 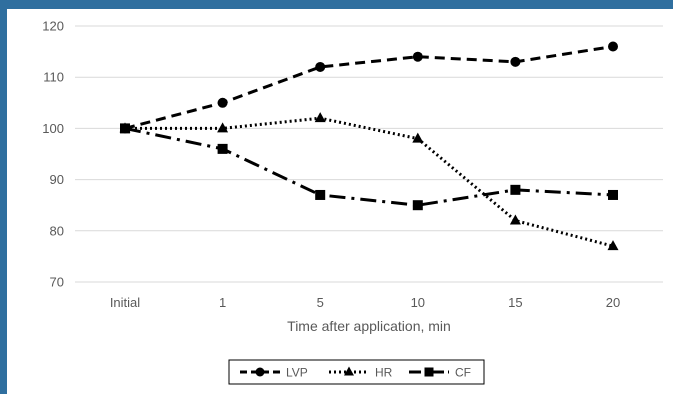 What do you see at coordinates (440, 373) in the screenshot?
I see `legend-item-cf: CF` at bounding box center [440, 373].